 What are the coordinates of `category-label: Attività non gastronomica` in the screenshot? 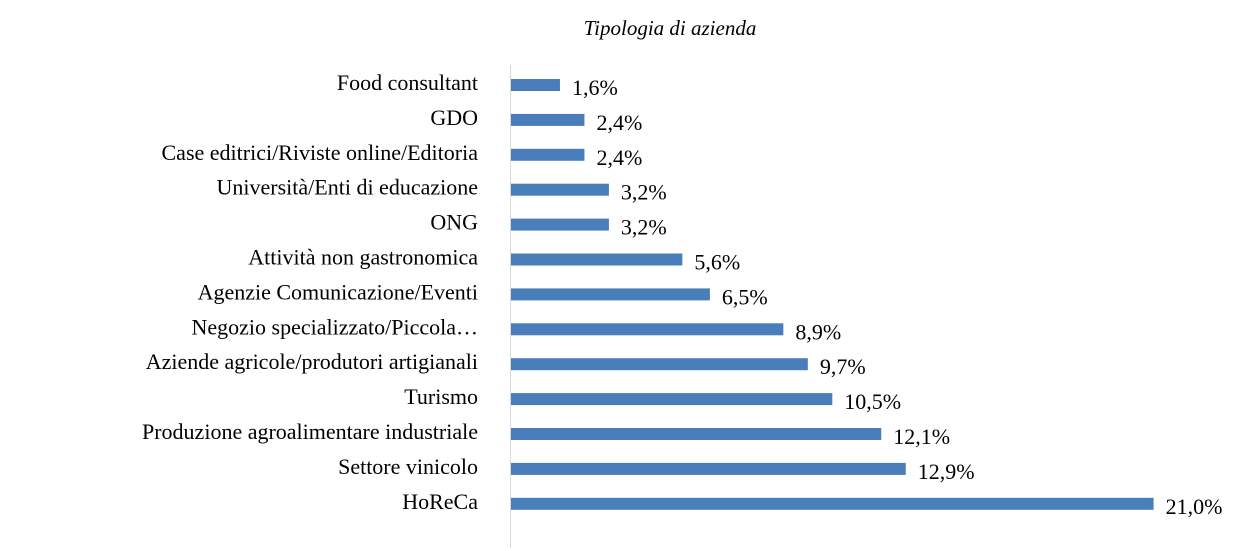 It's located at (363, 257).